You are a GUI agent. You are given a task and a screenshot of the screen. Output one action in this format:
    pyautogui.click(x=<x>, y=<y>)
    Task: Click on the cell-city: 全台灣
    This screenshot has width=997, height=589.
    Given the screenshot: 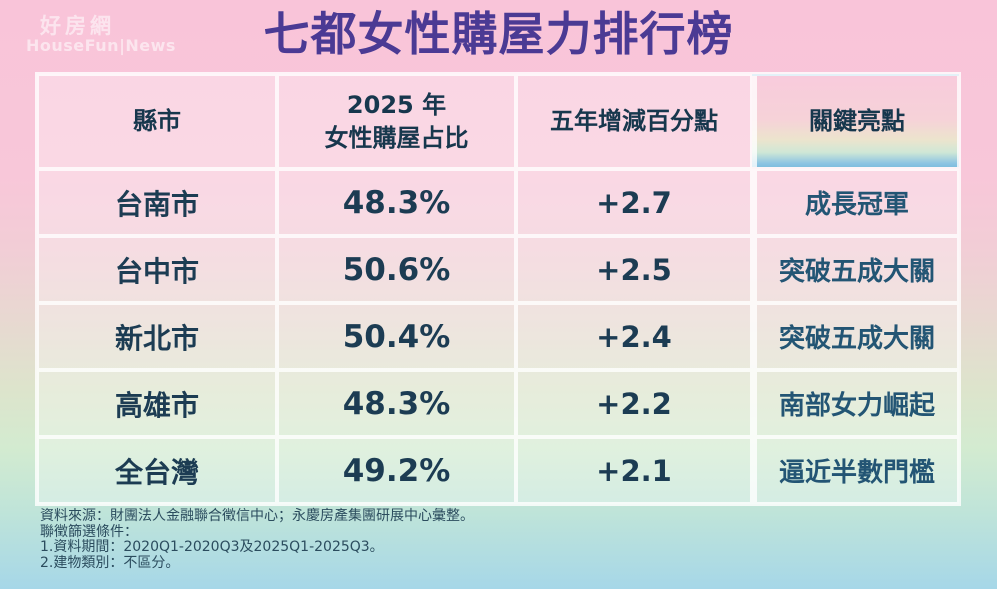 What is the action you would take?
    pyautogui.click(x=157, y=470)
    